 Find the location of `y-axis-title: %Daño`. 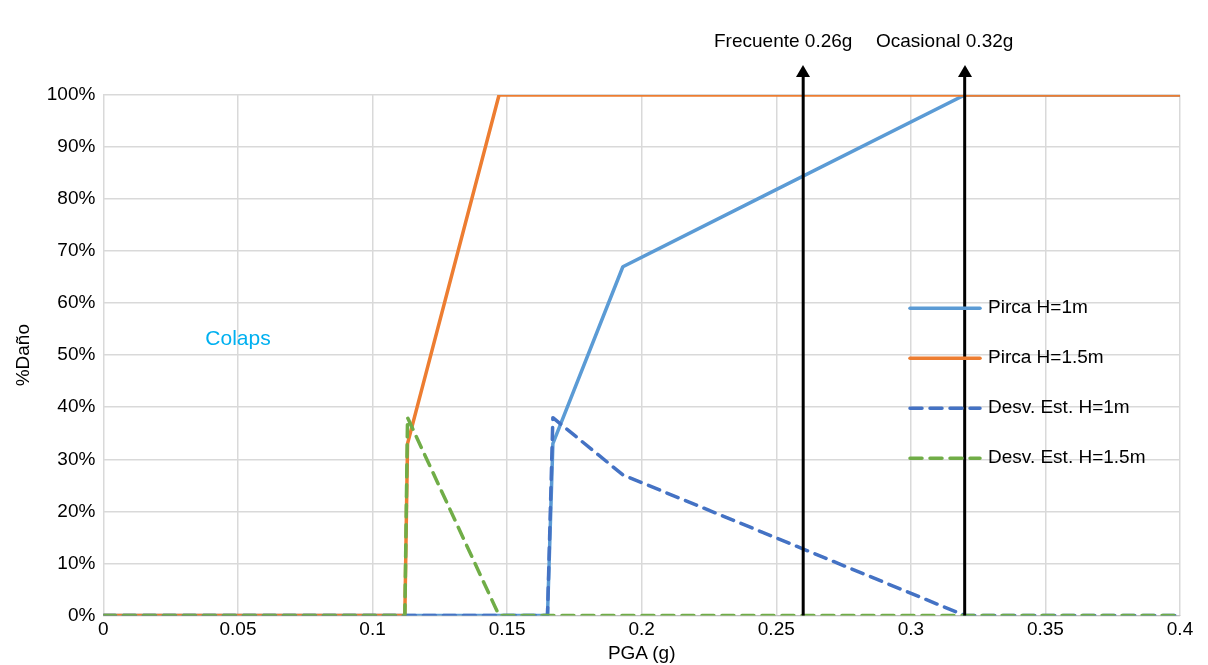

y-axis-title: %Daño is located at coordinates (22, 355).